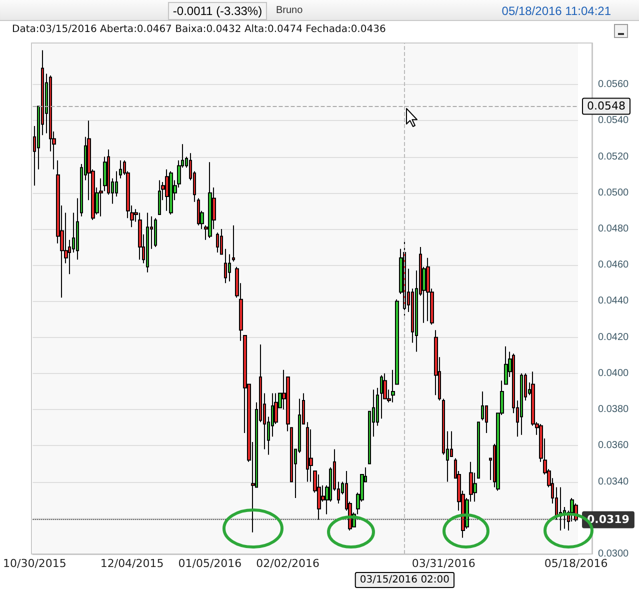 This screenshot has height=589, width=639. Describe the element at coordinates (210, 563) in the screenshot. I see `x-tick-label: 01/05/2016` at that location.